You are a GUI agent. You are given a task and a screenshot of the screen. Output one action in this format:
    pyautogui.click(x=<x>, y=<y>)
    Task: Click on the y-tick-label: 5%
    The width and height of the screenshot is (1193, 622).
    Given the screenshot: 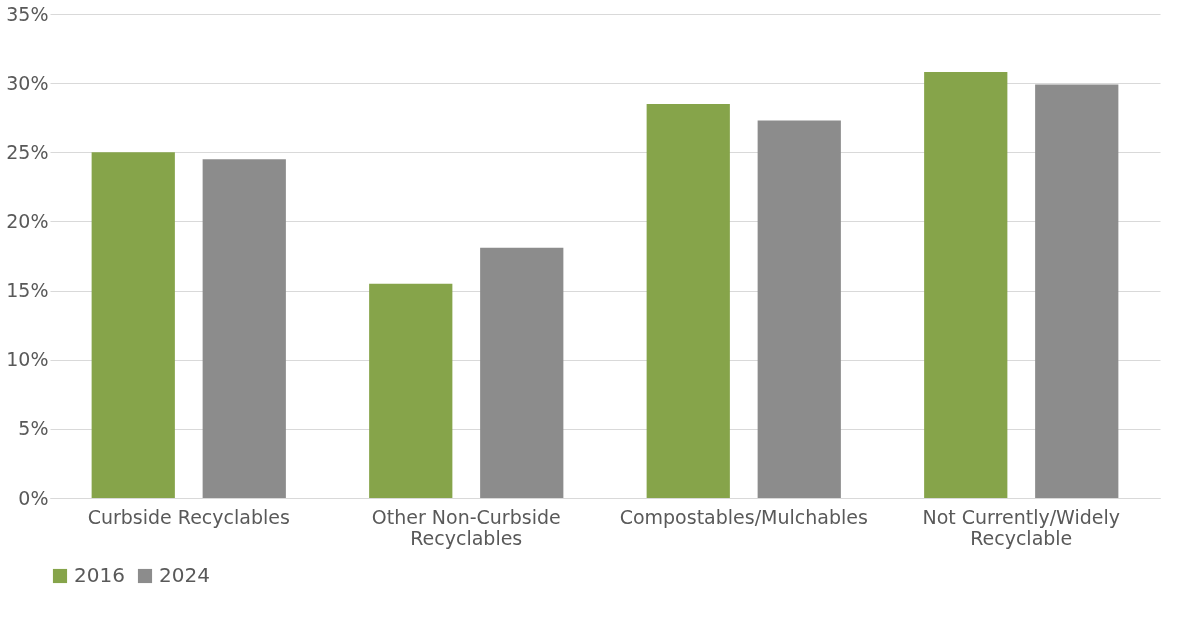 What is the action you would take?
    pyautogui.click(x=33, y=428)
    